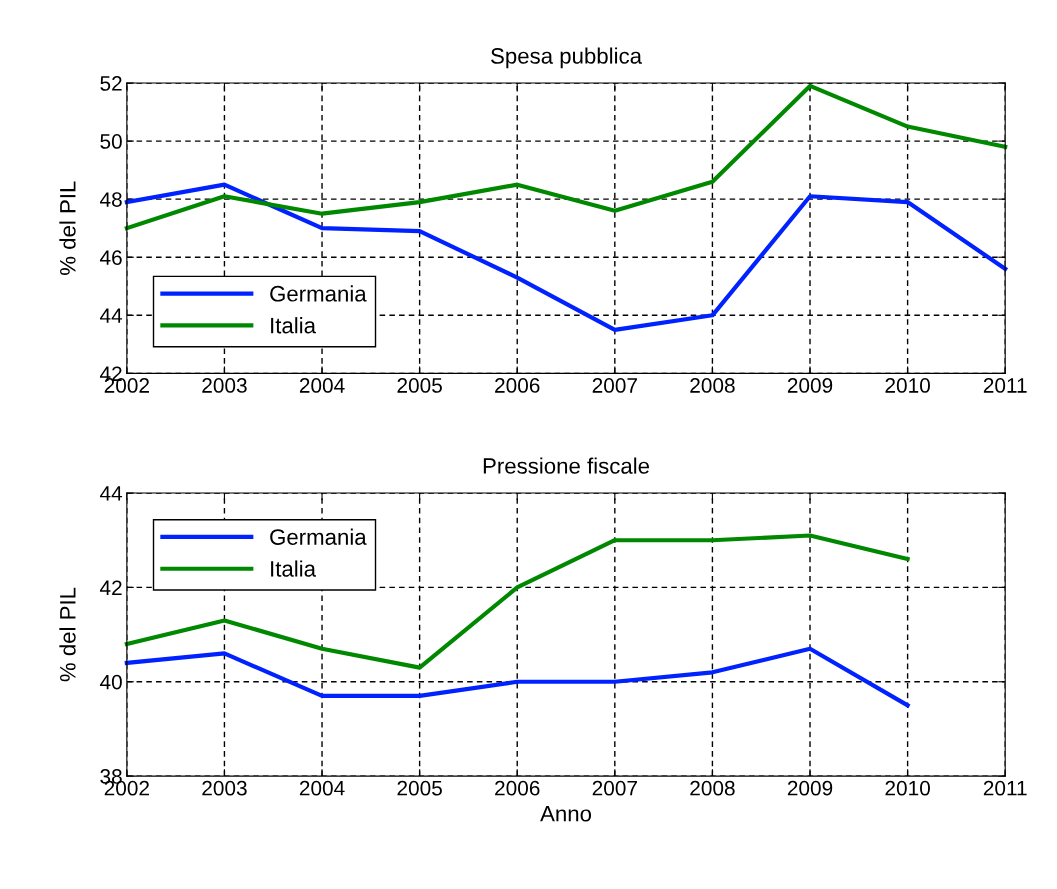  I want to click on y-tick-label: 52, so click(111, 83).